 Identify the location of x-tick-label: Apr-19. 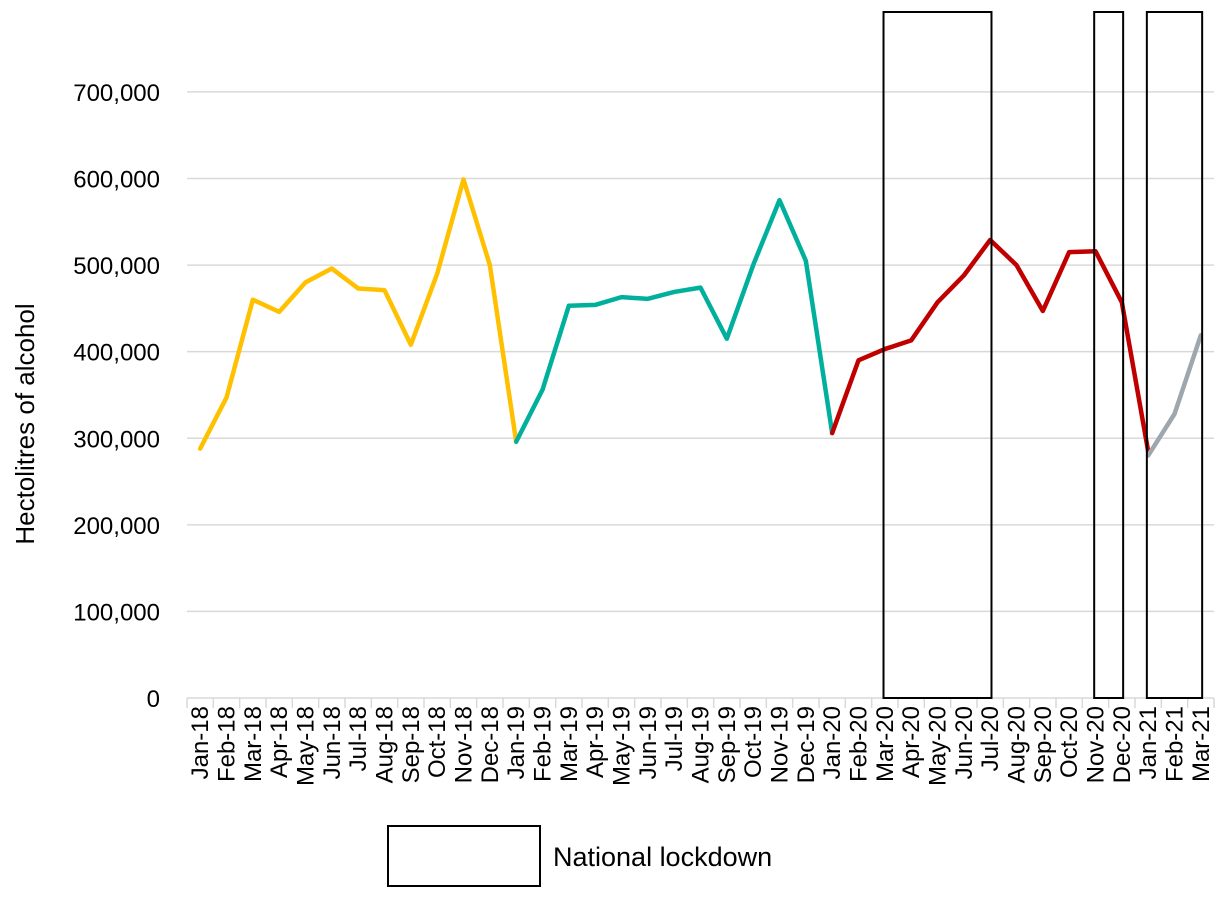
(595, 742).